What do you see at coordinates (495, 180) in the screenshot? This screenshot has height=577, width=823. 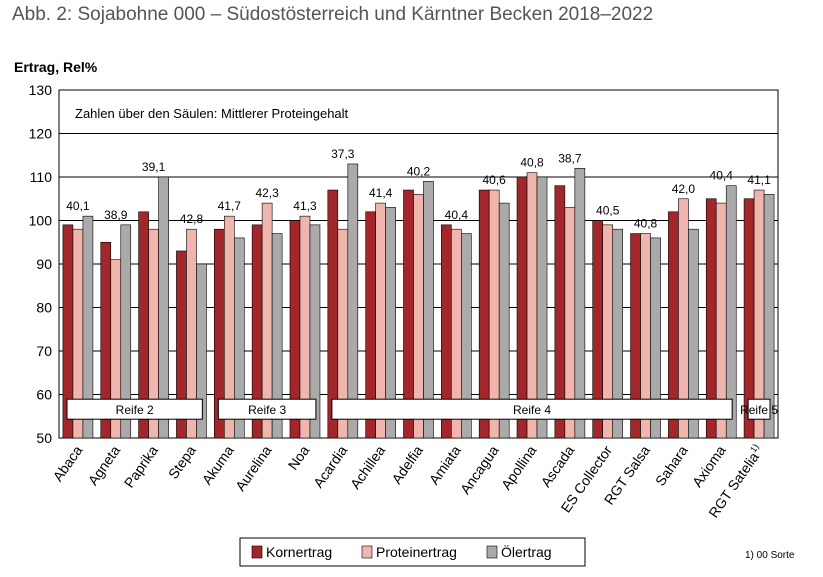 I see `data-label: 40,6` at bounding box center [495, 180].